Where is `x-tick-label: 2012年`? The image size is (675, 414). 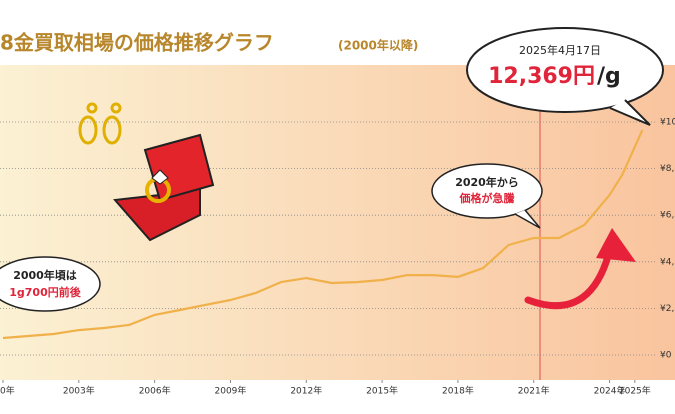 x-tick-label: 2012年 is located at coordinates (306, 391).